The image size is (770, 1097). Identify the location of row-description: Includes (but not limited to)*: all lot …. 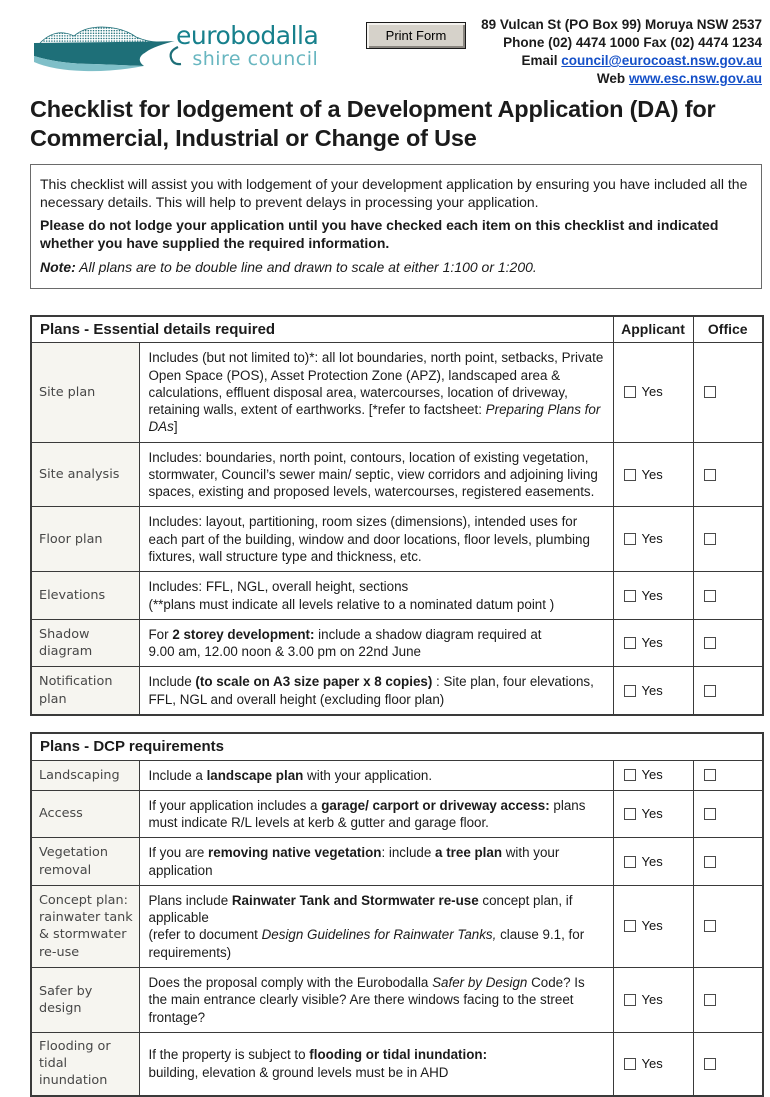
(376, 392).